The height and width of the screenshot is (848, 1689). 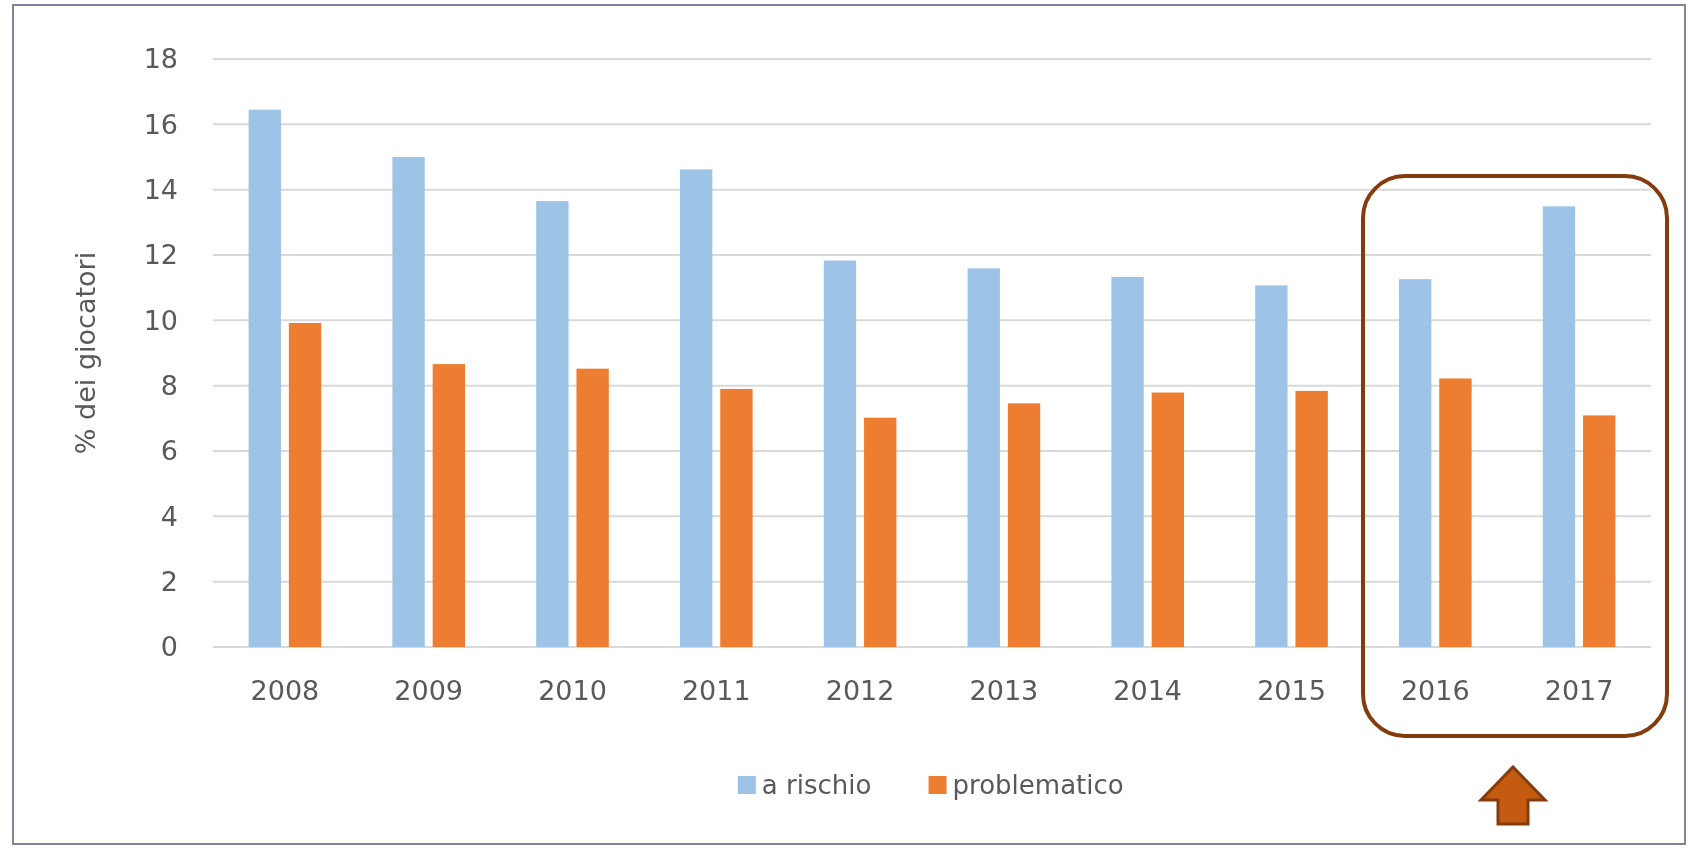 I want to click on x-tick-label: 2016, so click(x=1435, y=690).